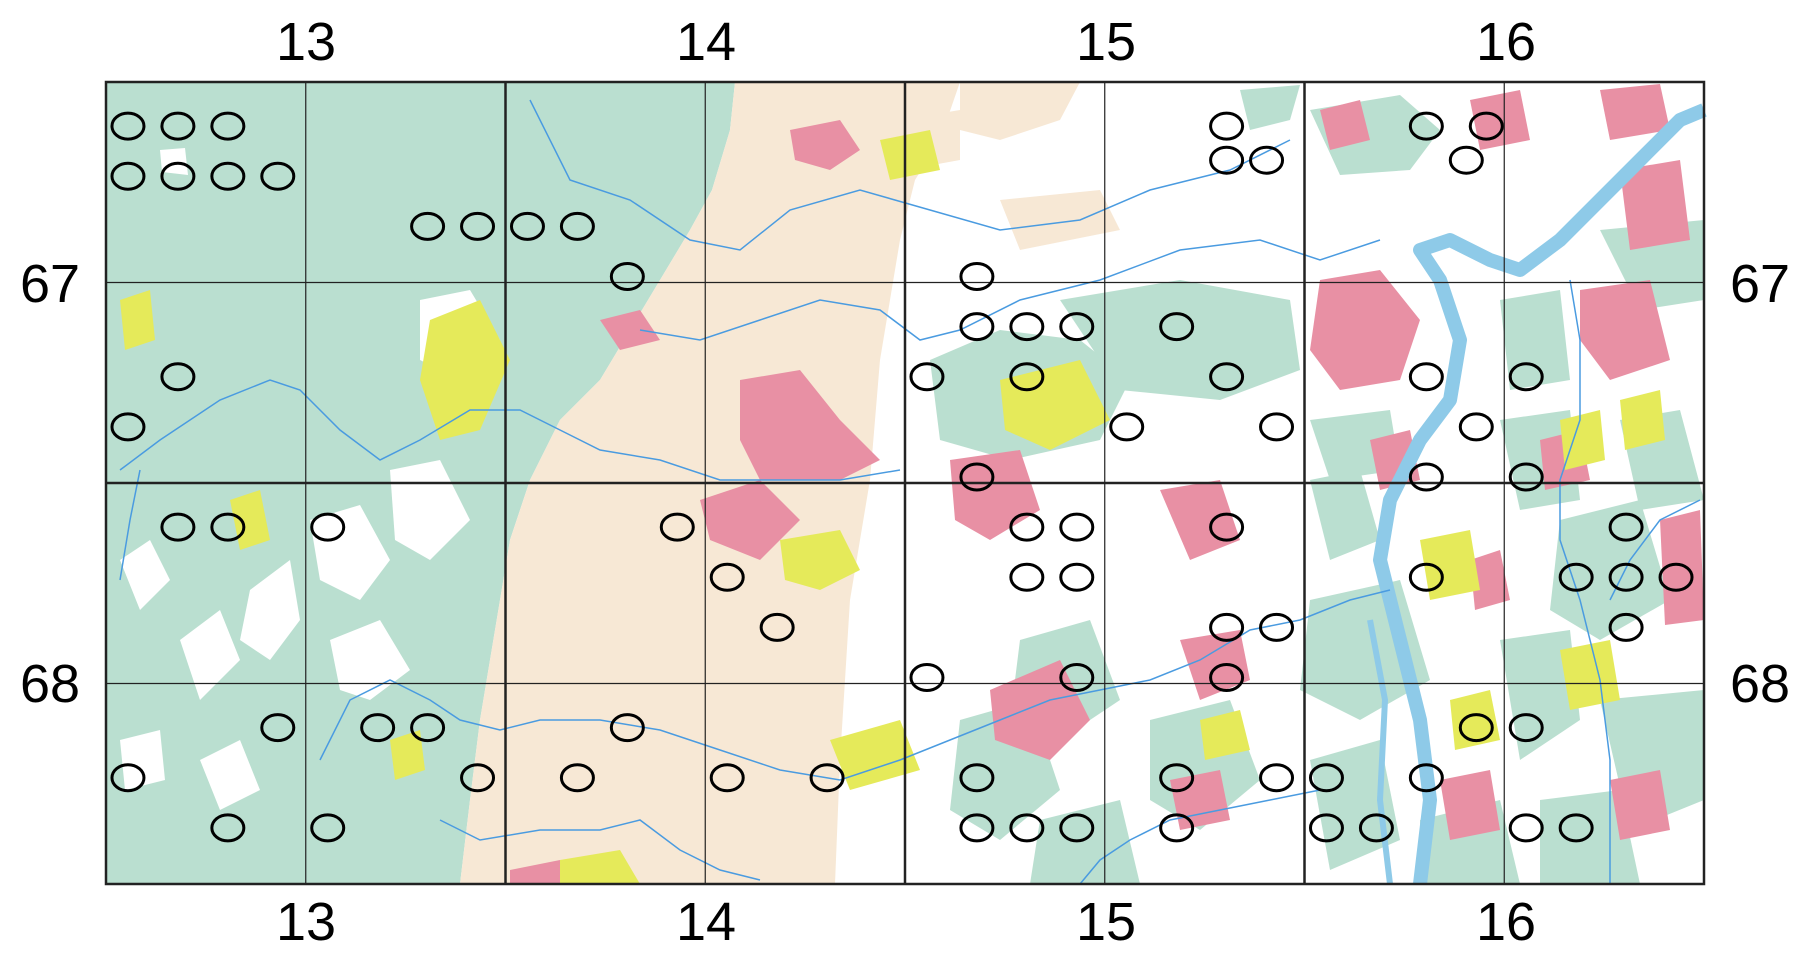 Image resolution: width=1806 pixels, height=960 pixels. I want to click on row-label-right-67: 67, so click(1760, 284).